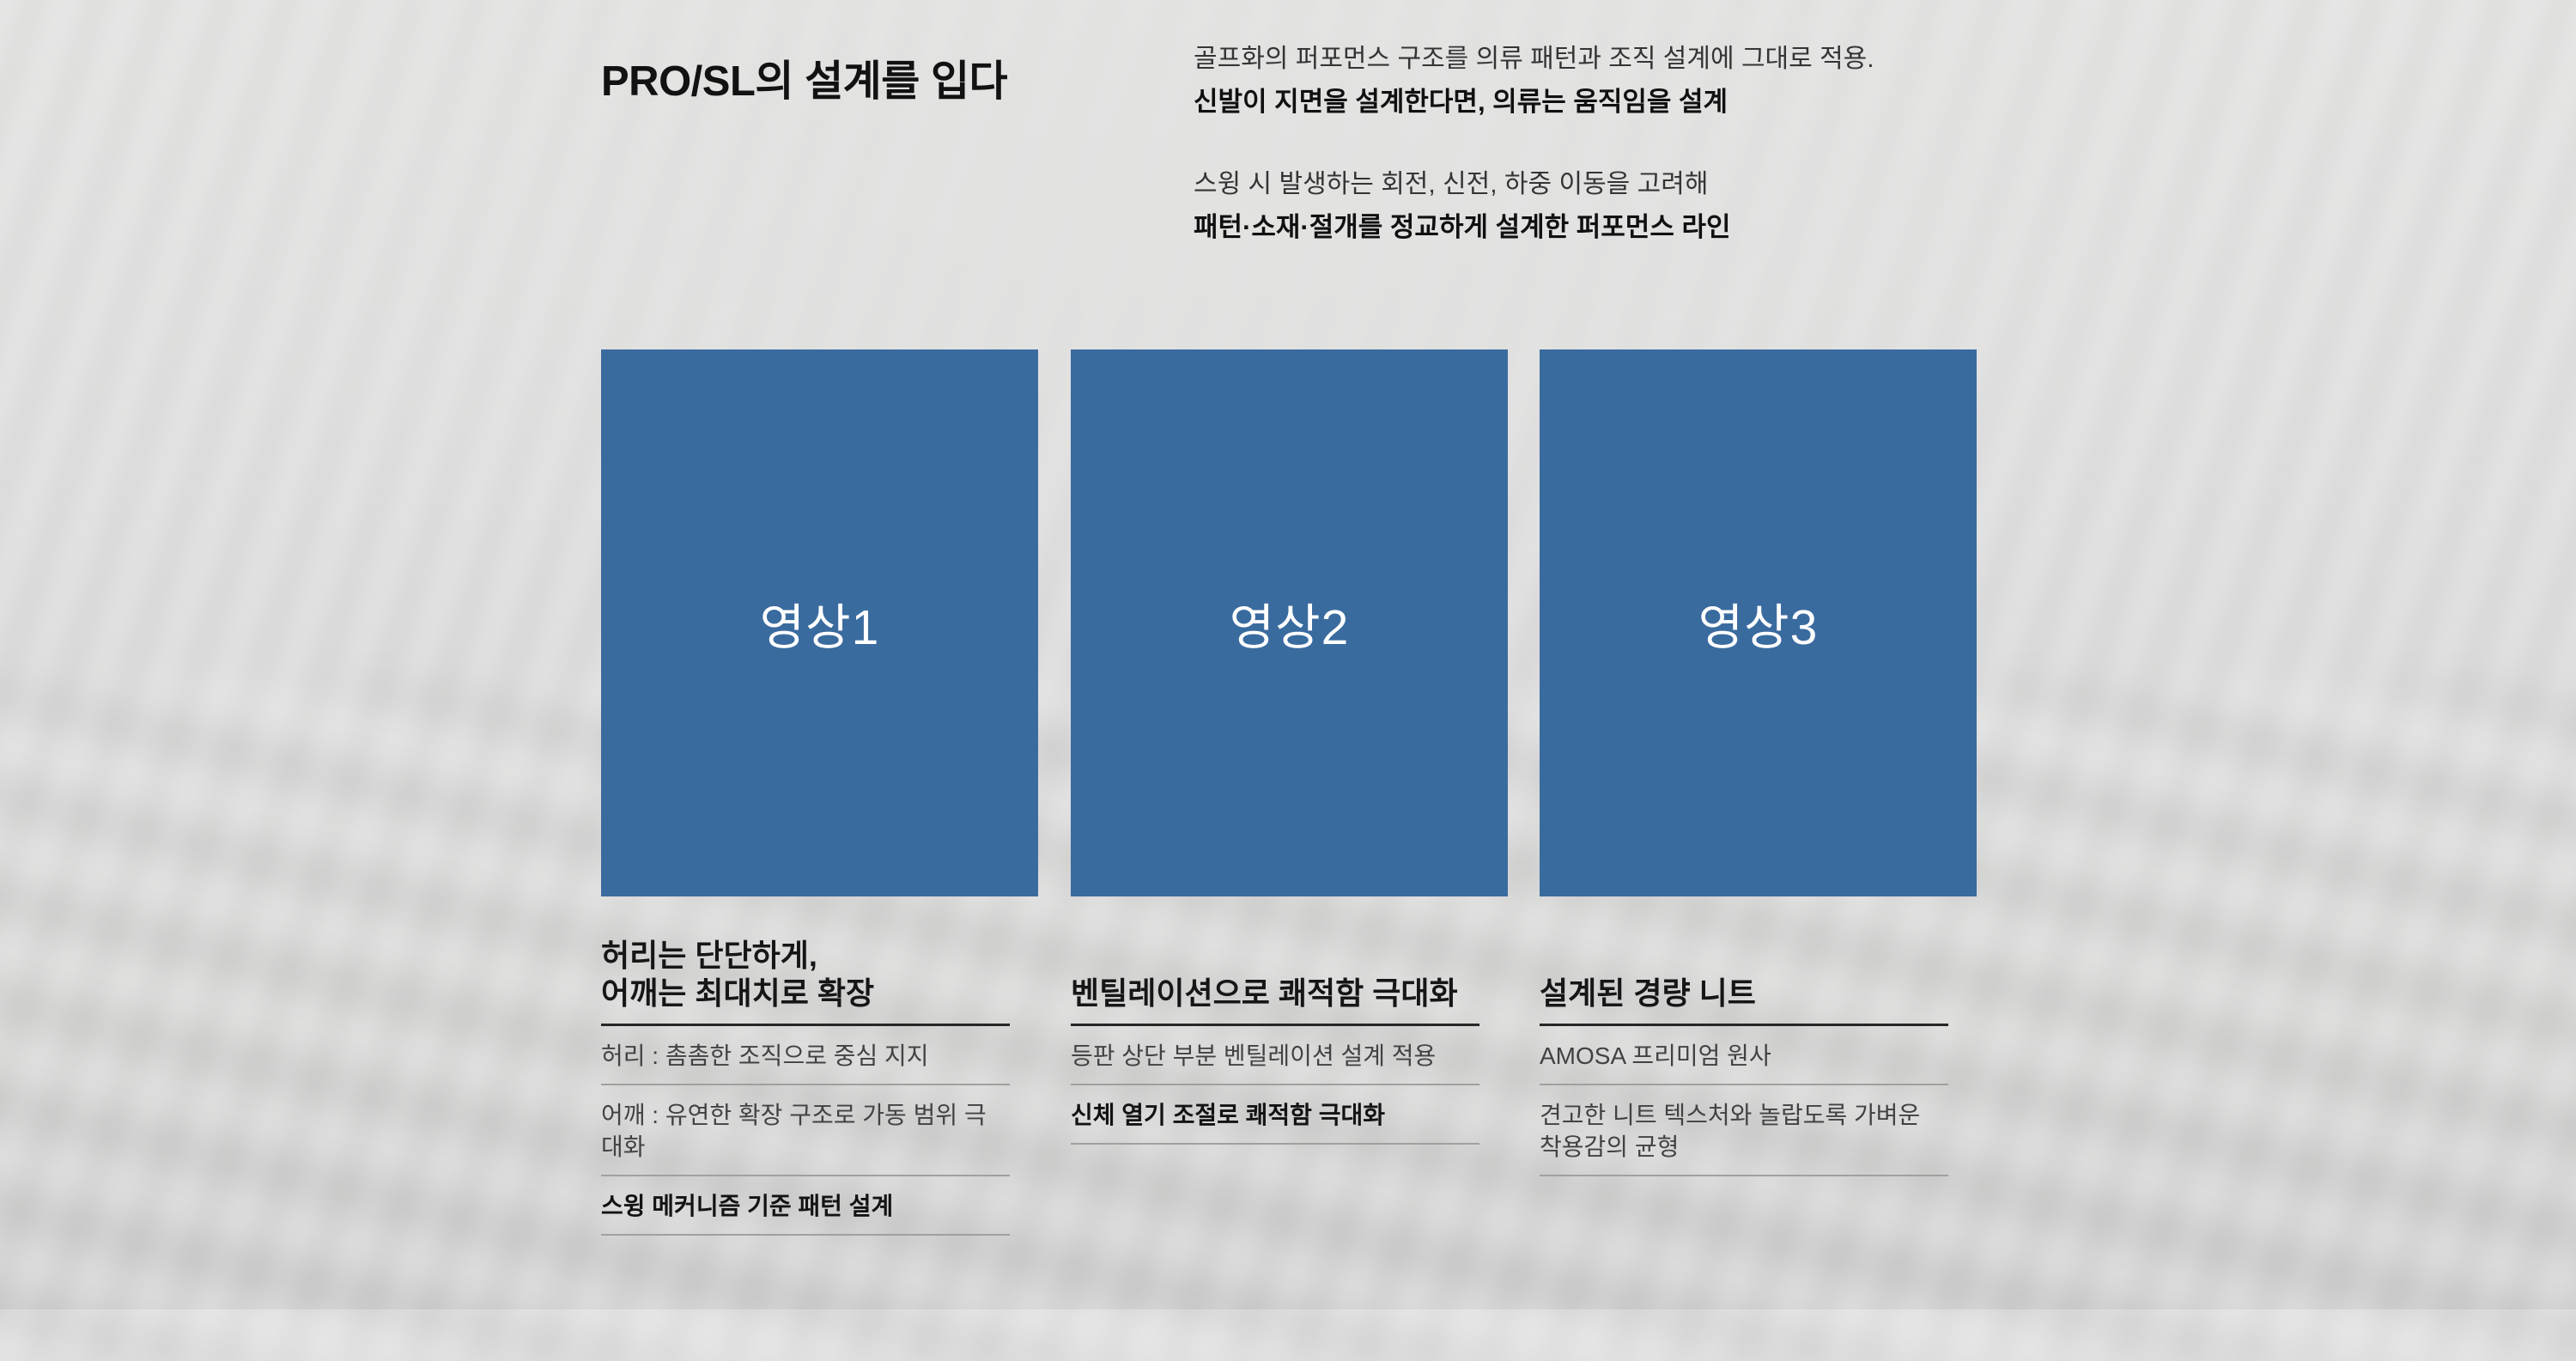 Image resolution: width=2576 pixels, height=1361 pixels. Describe the element at coordinates (1265, 993) in the screenshot. I see `feature-heading: 벤틸레이션으로 쾌적함 극대화` at that location.